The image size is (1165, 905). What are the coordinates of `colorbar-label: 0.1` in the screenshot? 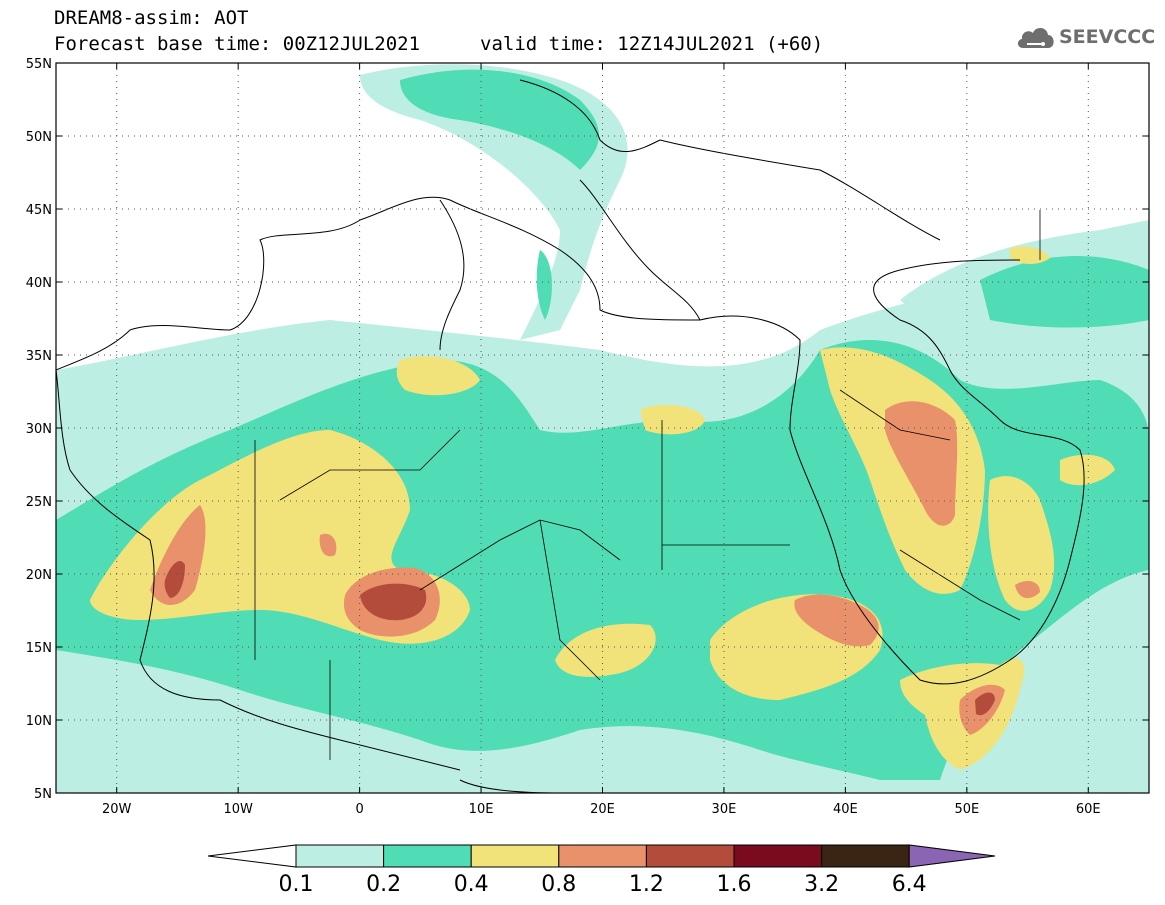 It's located at (296, 884).